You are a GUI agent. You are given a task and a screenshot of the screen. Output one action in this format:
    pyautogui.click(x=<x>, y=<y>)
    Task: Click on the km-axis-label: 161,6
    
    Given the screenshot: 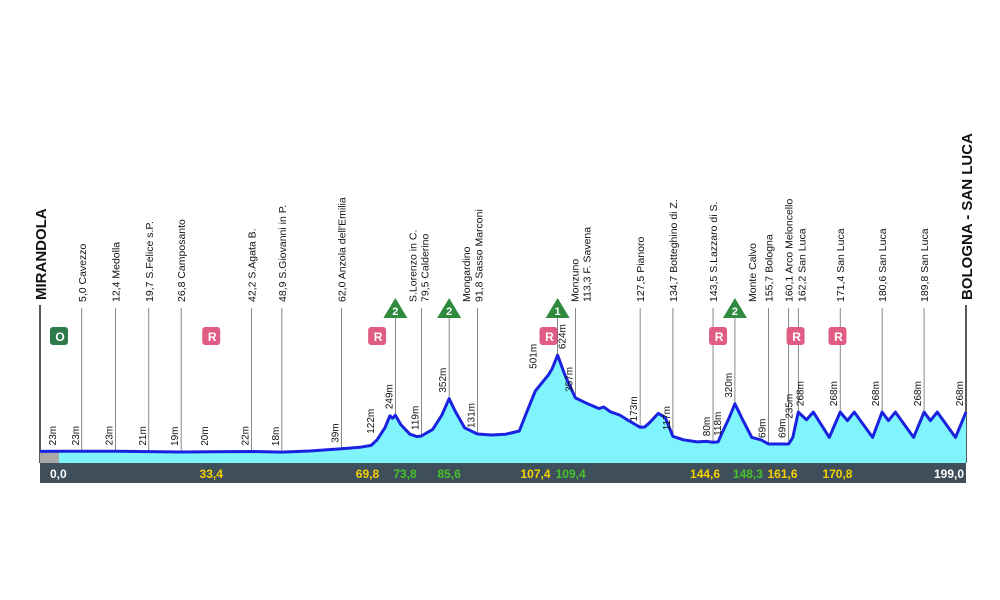 What is the action you would take?
    pyautogui.click(x=783, y=474)
    